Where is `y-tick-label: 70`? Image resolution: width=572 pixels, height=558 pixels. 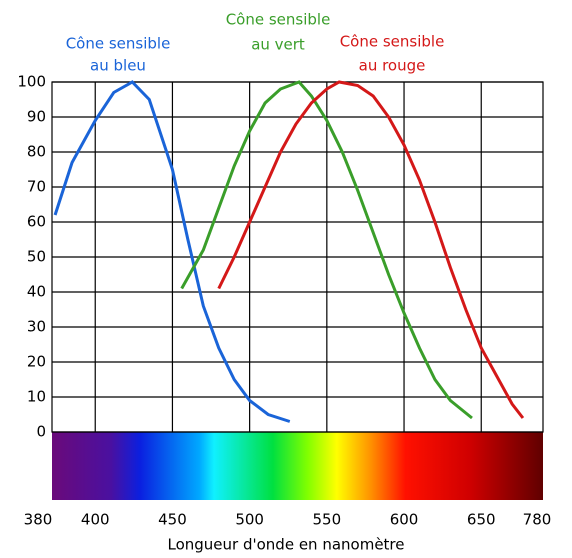
y-tick-label: 70 is located at coordinates (36, 187).